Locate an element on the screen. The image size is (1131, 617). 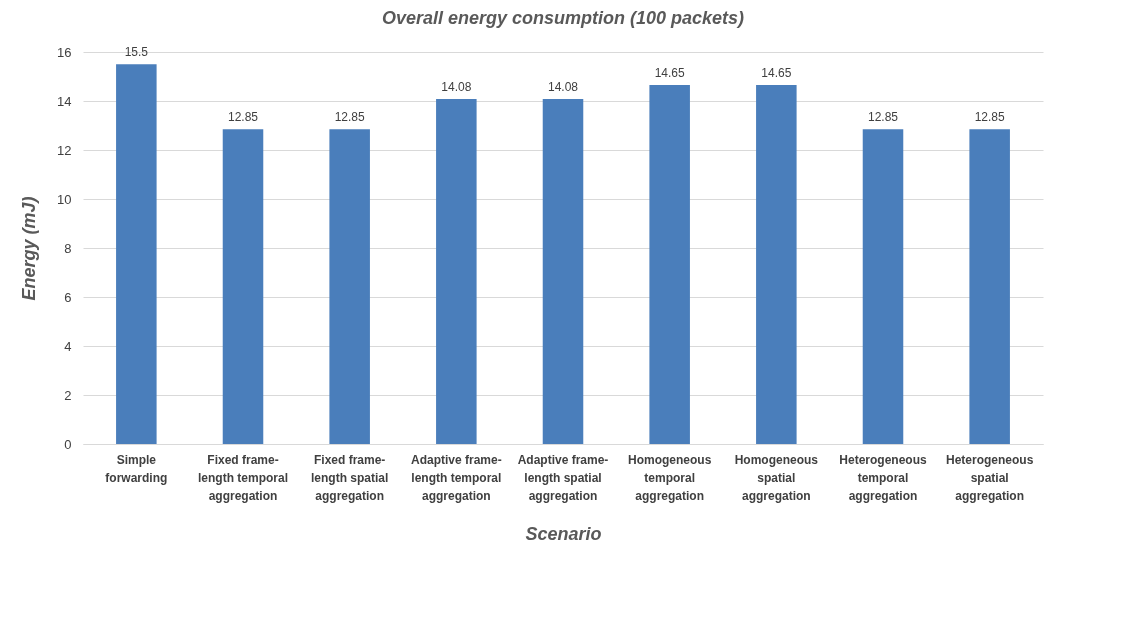
x-tick-label: Homogeneous spatial aggregation is located at coordinates (776, 477).